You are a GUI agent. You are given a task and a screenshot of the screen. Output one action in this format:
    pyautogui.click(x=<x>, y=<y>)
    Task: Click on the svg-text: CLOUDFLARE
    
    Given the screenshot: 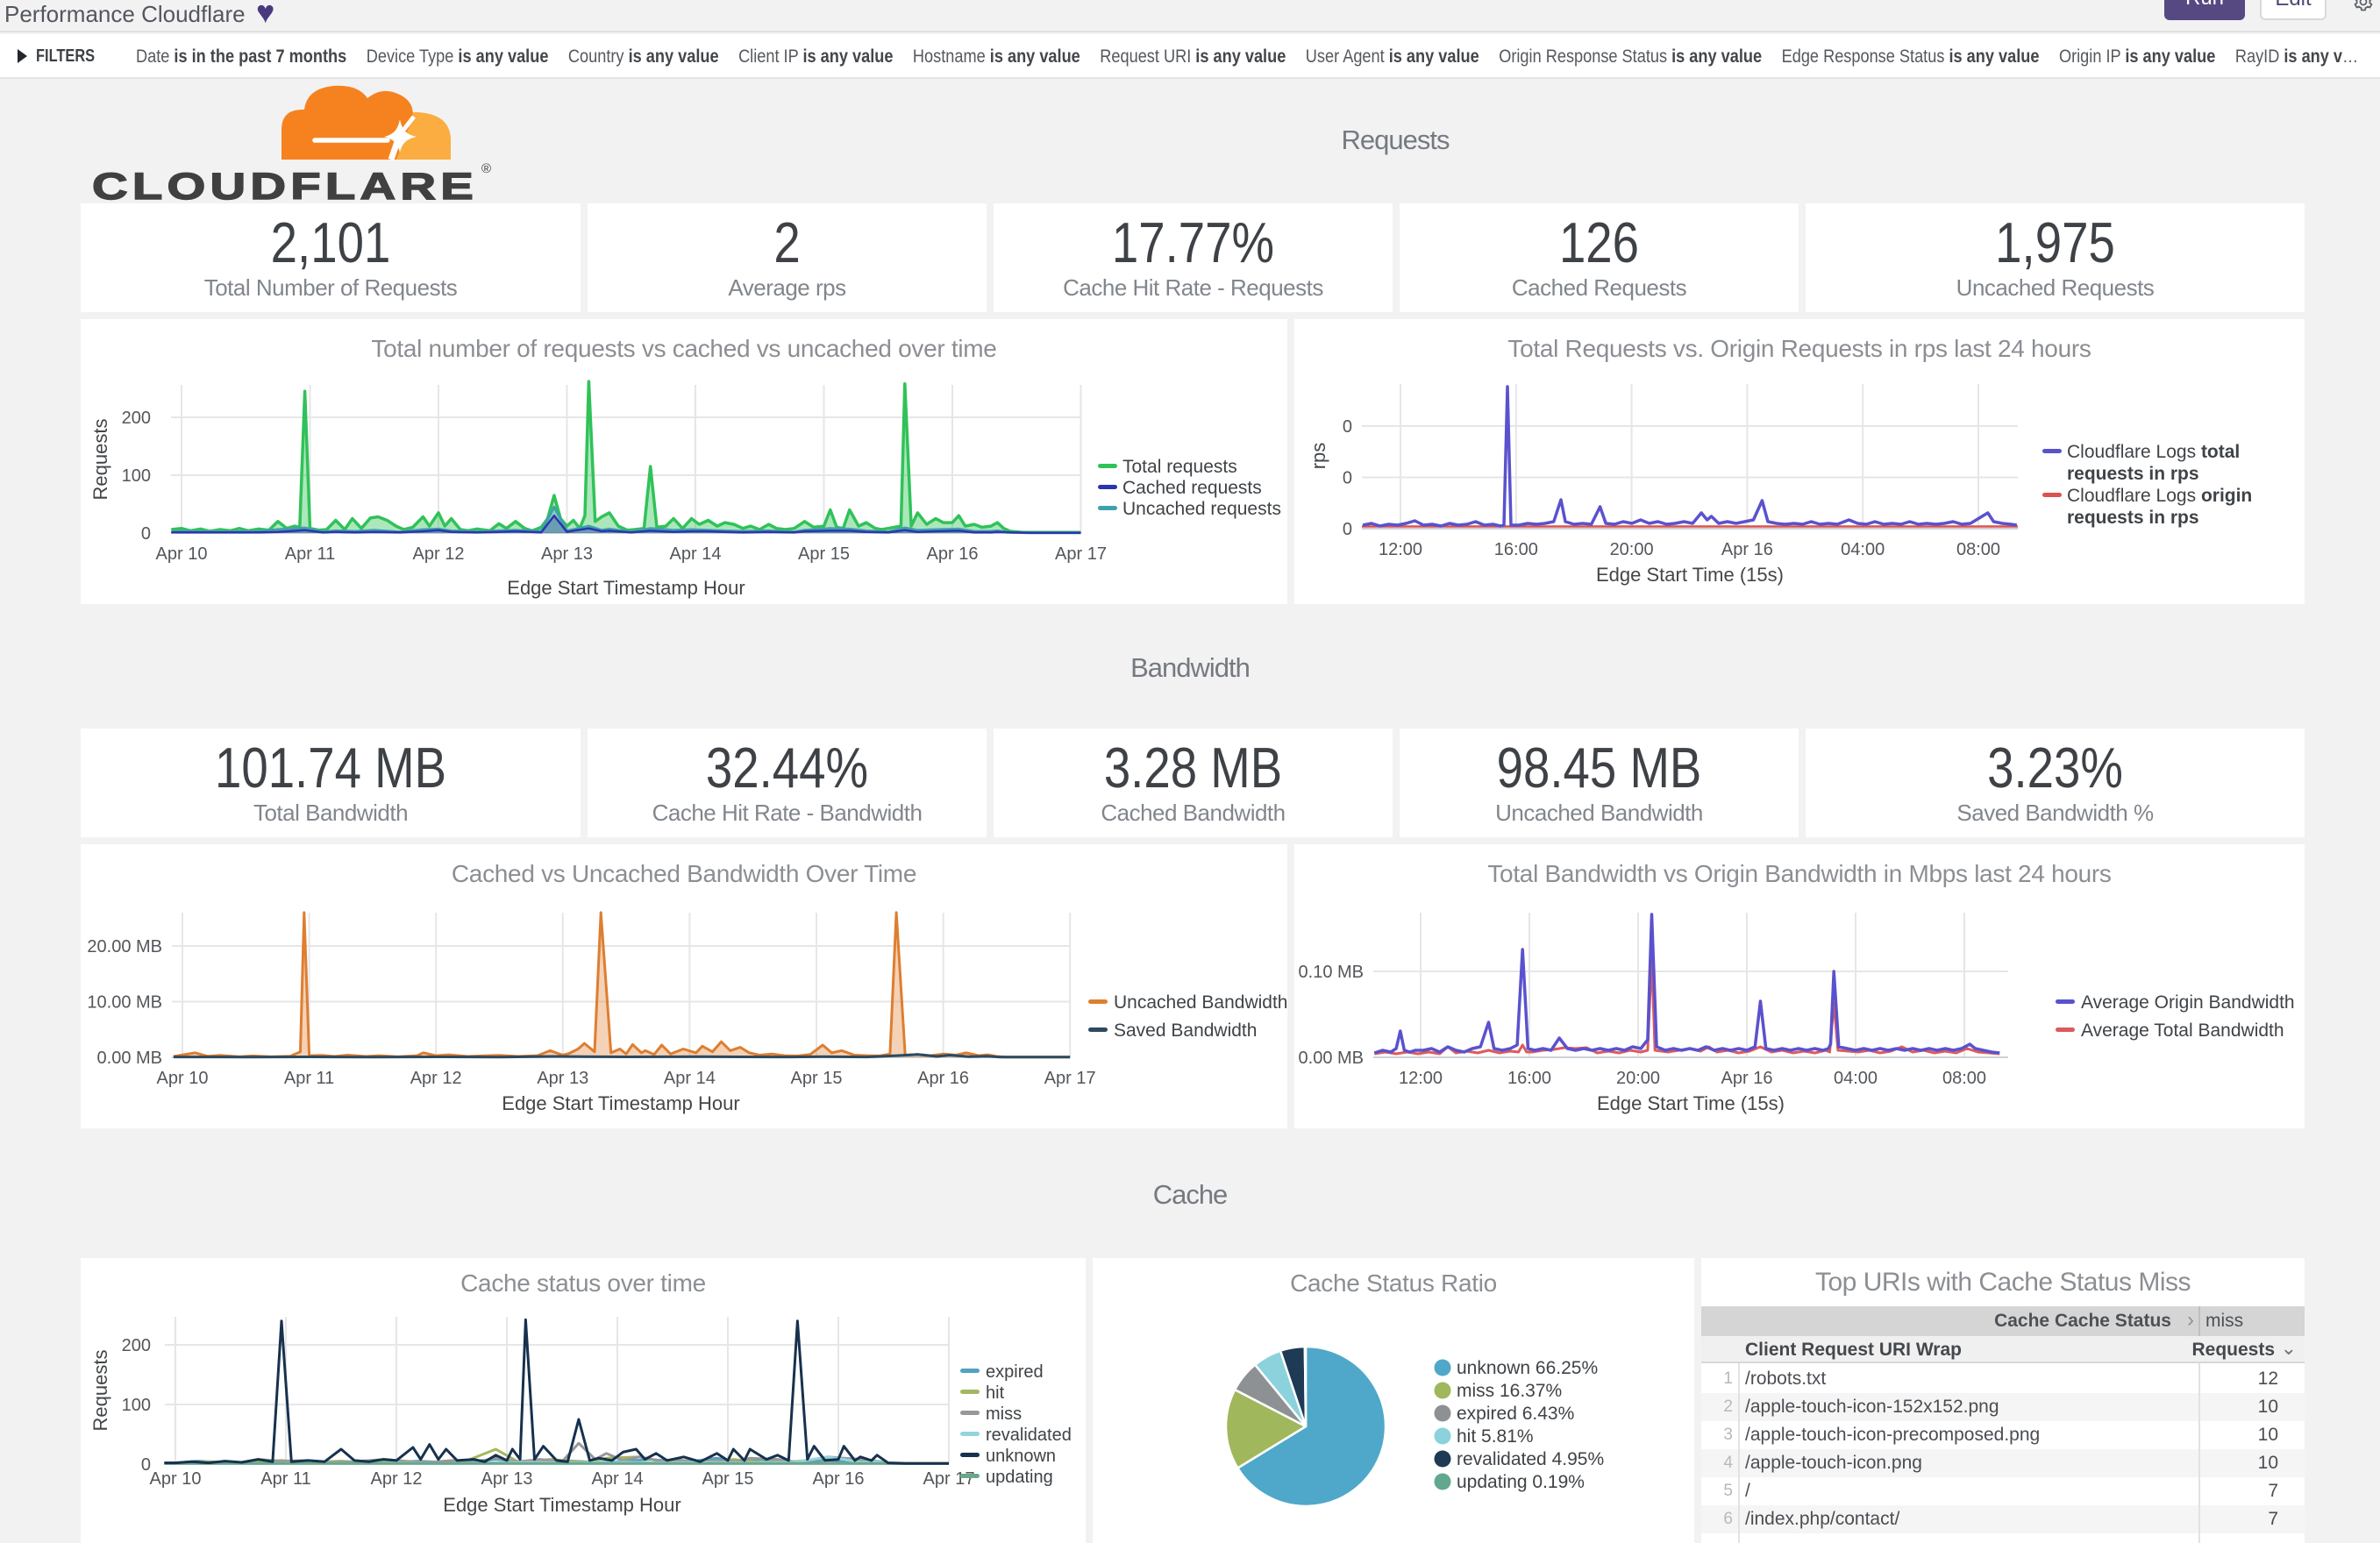 What is the action you would take?
    pyautogui.click(x=285, y=187)
    